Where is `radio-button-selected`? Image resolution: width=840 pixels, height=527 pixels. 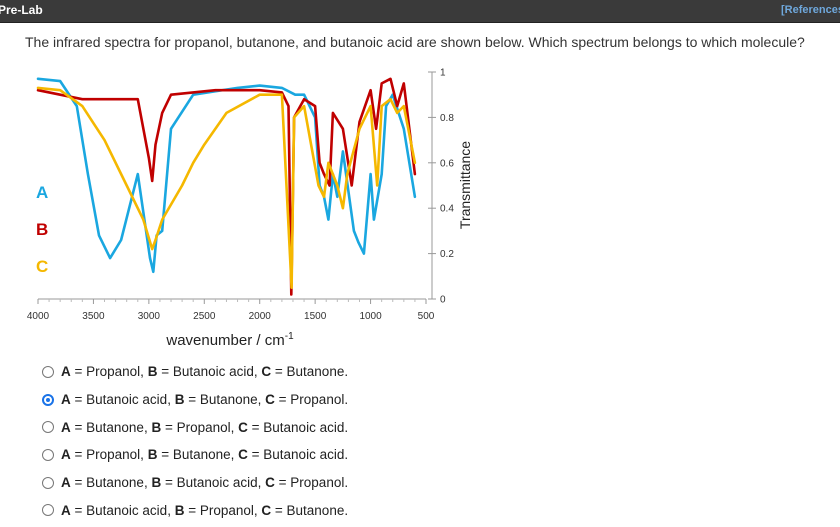
radio-button-selected is located at coordinates (48, 399).